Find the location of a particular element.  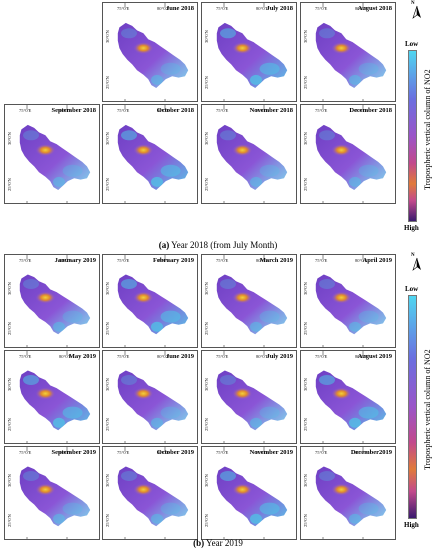

legend-b-title: Tropospheric vertical column of NO2 is located at coordinates (427, 409).